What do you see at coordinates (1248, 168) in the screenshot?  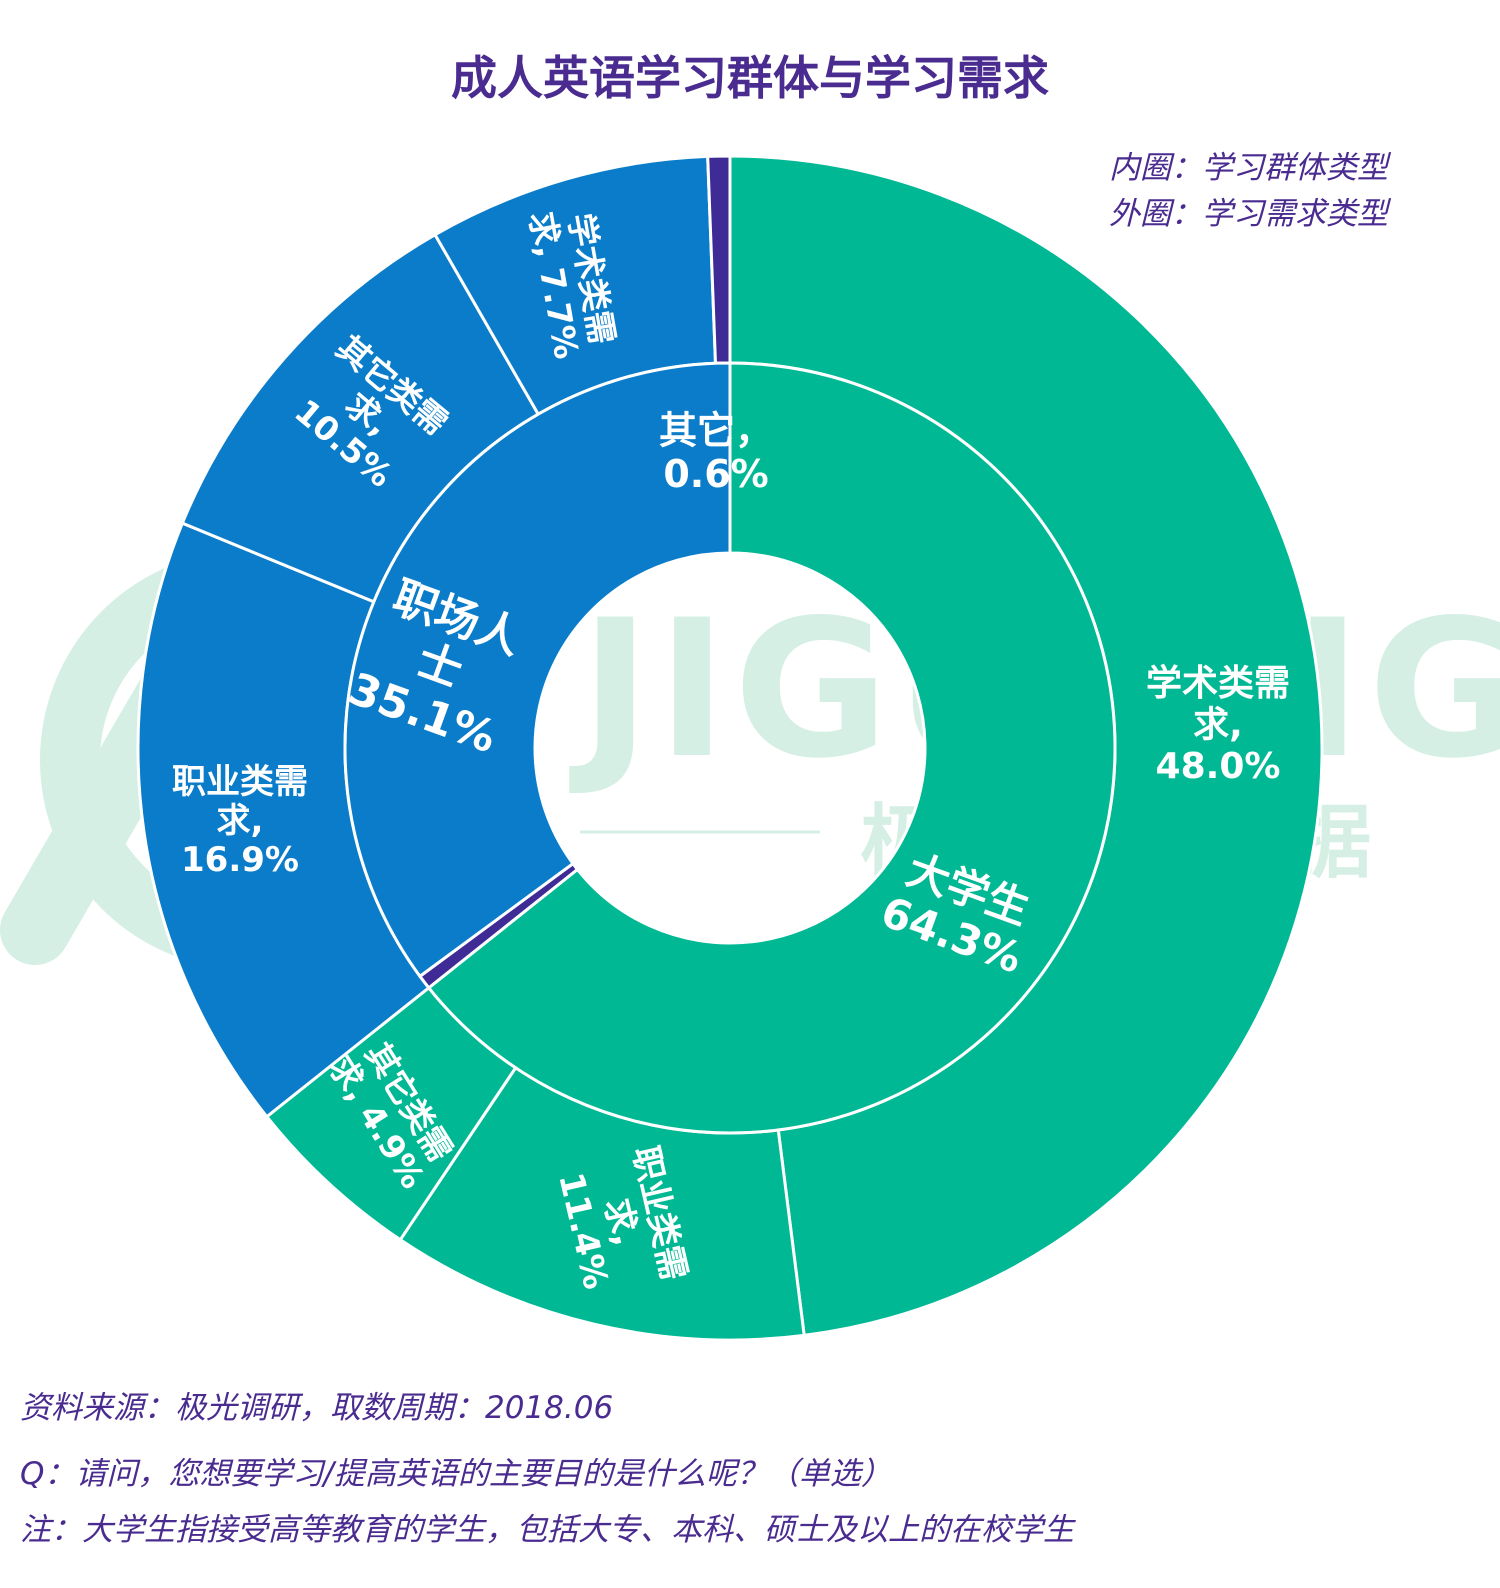 I see `legend-inner-ring: 内圈：学习群体类型` at bounding box center [1248, 168].